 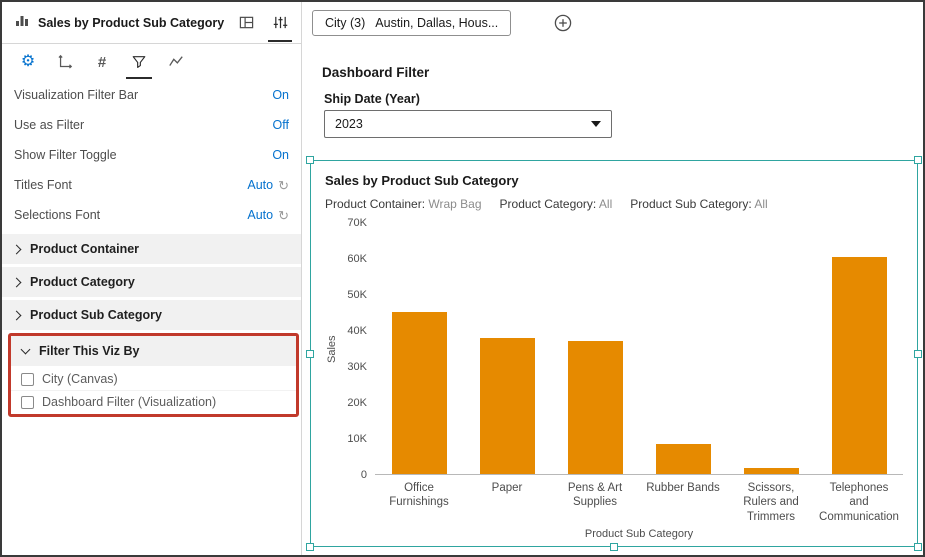 I want to click on x-category-label: Scissors, Rulers and Trimmers, so click(x=771, y=502).